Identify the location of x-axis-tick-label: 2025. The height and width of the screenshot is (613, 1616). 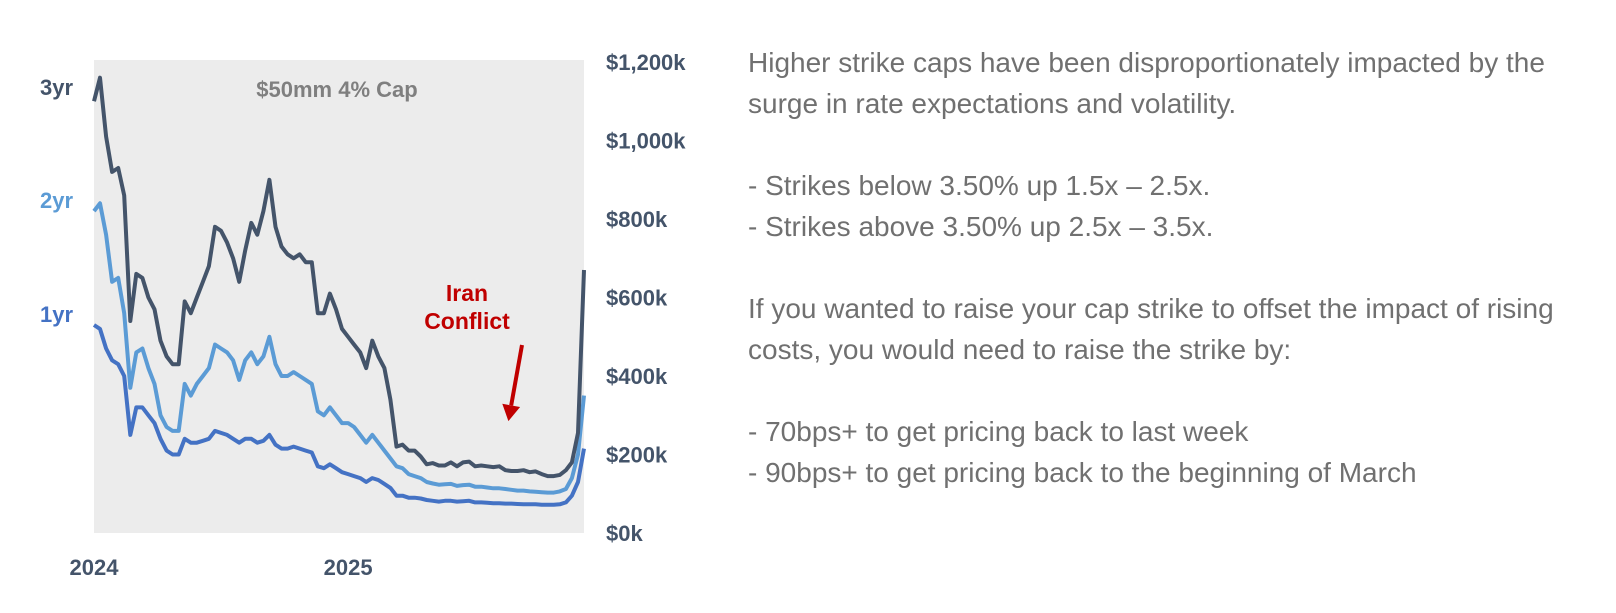
(348, 567).